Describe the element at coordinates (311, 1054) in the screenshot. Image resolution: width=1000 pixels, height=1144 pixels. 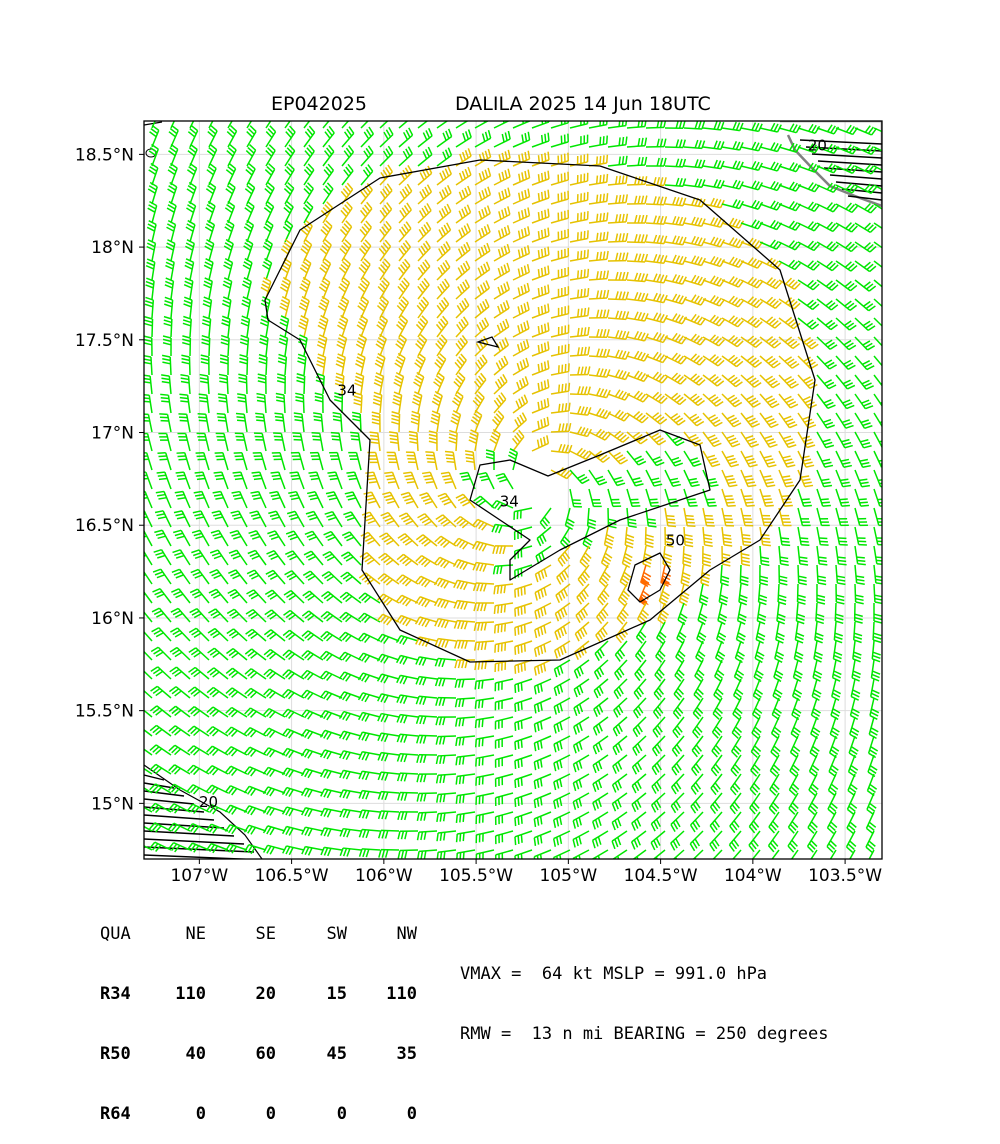
I see `table-cell: 45` at that location.